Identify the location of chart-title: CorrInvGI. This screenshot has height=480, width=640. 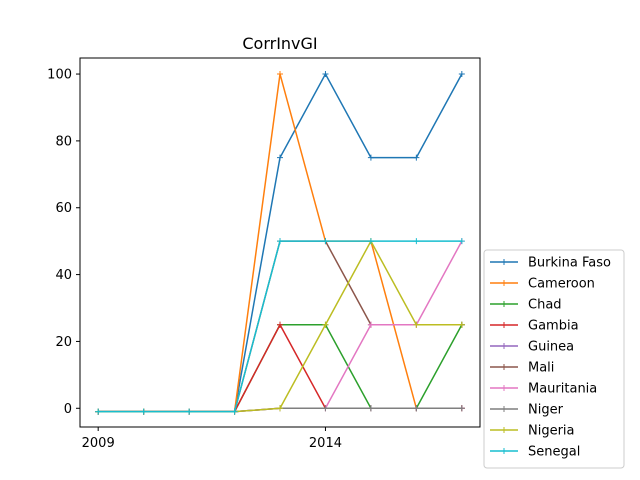
(279, 43).